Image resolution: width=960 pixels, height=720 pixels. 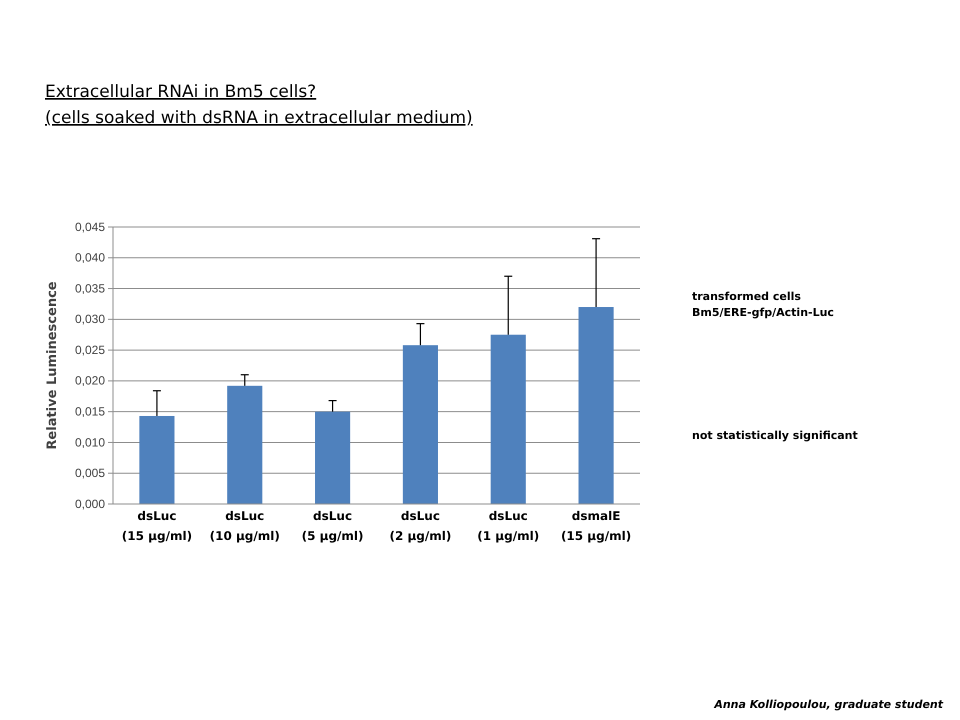 I want to click on x-tick-label: dsLuc (15 µg/ml), so click(x=157, y=526).